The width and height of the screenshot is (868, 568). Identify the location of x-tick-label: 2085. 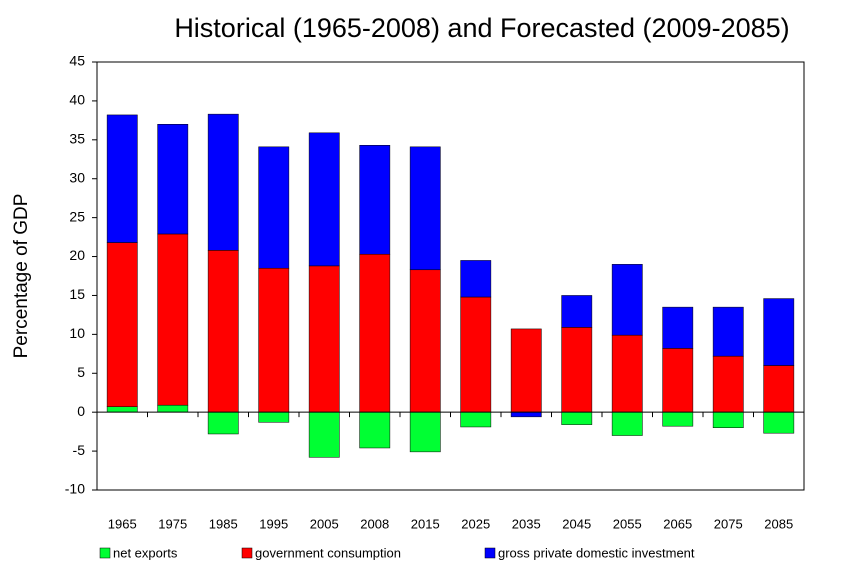
(778, 523).